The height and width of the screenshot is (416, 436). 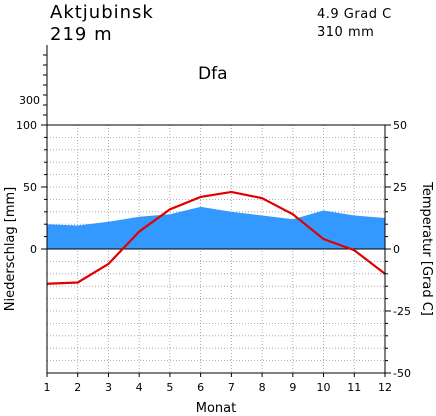 I want to click on mean-temperature: 4.9 Grad C, so click(x=354, y=14).